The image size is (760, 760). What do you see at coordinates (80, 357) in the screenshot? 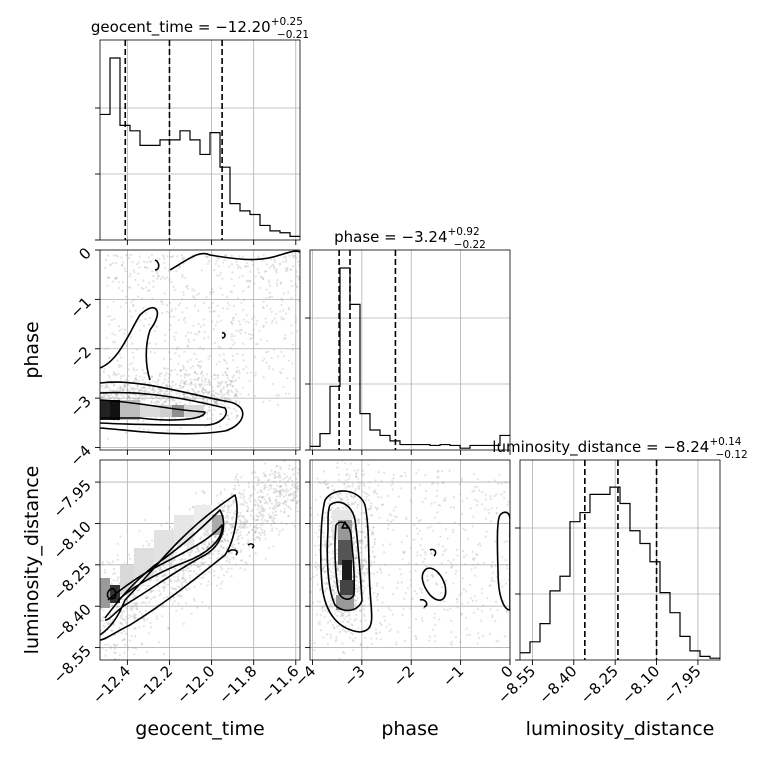
I see `y-tick-label: −2` at bounding box center [80, 357].